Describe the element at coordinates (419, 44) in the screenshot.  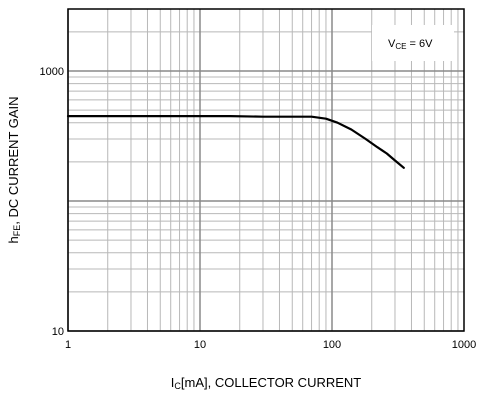
I see `annotation-rest: = 6V` at that location.